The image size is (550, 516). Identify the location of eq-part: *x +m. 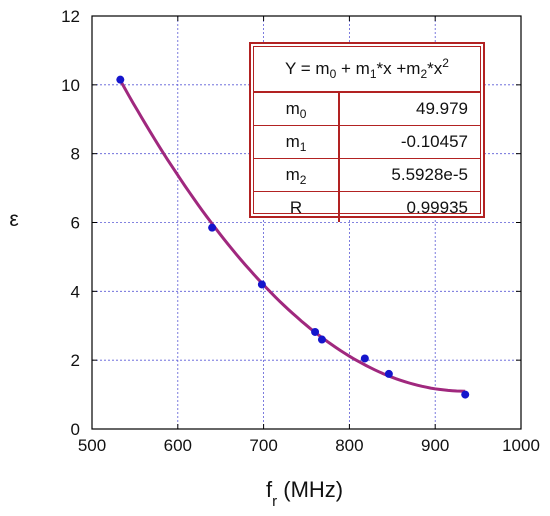
(398, 68).